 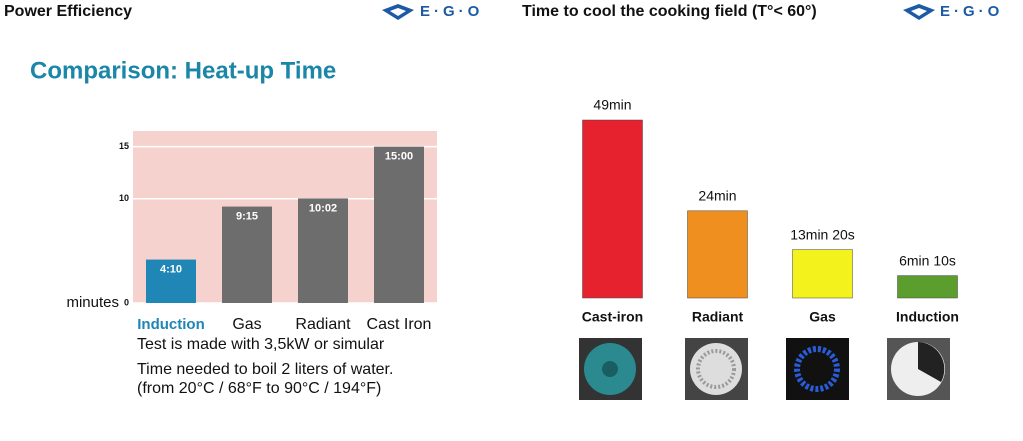 What do you see at coordinates (399, 157) in the screenshot?
I see `value-label: 15:00` at bounding box center [399, 157].